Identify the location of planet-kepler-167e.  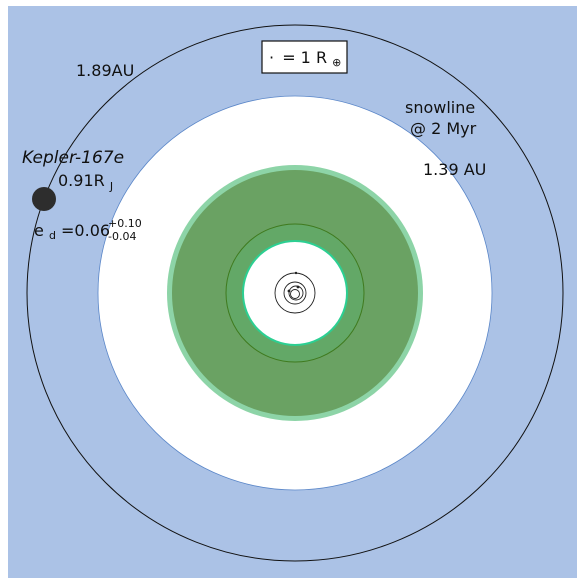
(44, 199).